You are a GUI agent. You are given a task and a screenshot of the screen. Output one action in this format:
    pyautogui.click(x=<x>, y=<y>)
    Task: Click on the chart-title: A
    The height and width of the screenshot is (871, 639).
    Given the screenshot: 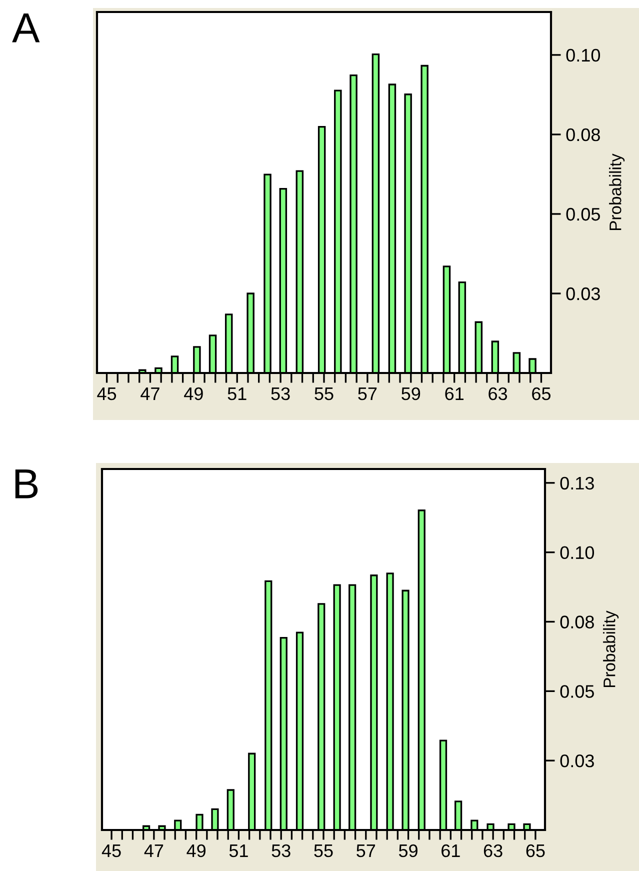 What is the action you would take?
    pyautogui.click(x=26, y=28)
    